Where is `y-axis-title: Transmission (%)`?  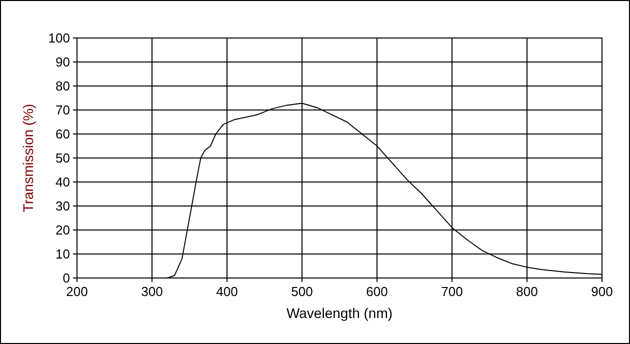
y-axis-title: Transmission (%) is located at coordinates (28, 158).